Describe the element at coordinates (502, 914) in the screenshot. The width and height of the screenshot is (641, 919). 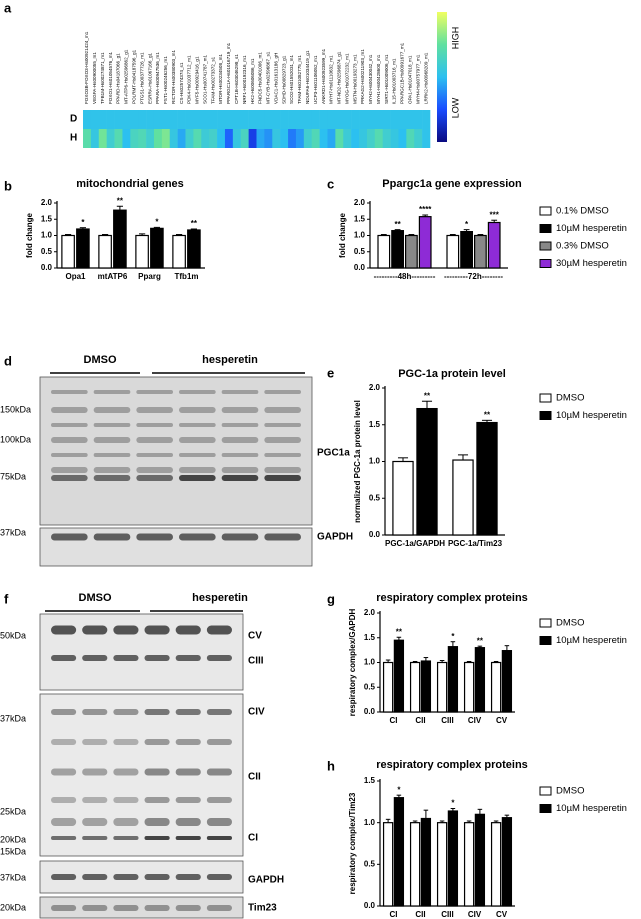
I see `x-tick-label: CV` at that location.